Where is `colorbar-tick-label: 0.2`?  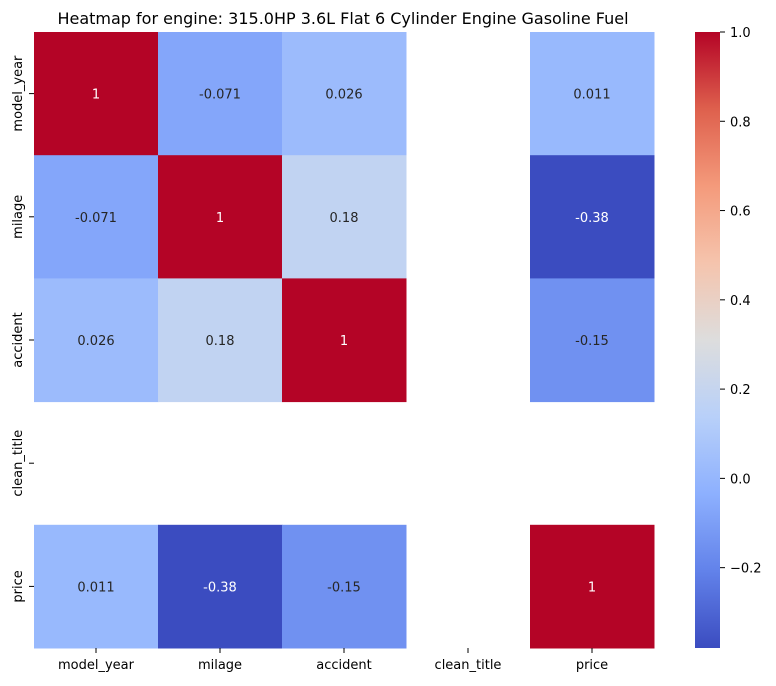 colorbar-tick-label: 0.2 is located at coordinates (740, 390).